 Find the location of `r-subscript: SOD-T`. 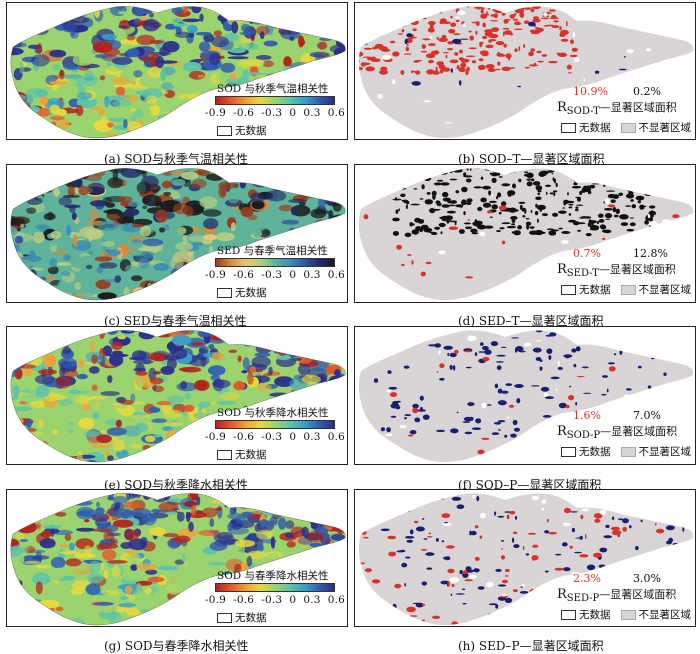

r-subscript: SOD-T is located at coordinates (583, 111).